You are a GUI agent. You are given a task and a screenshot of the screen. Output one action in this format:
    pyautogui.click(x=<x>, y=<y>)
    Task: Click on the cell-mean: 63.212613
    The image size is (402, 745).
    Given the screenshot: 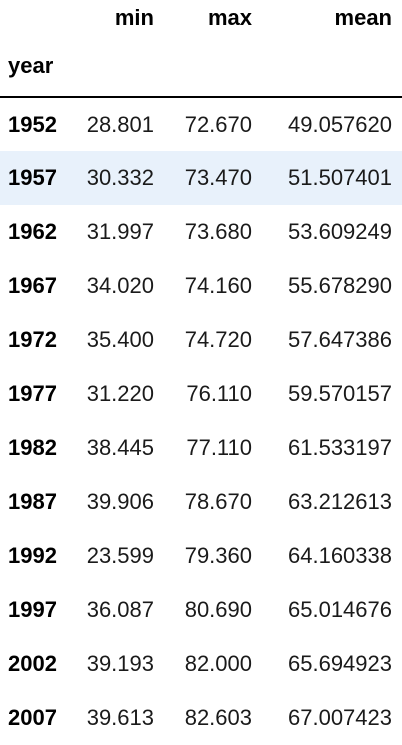 What is the action you would take?
    pyautogui.click(x=340, y=501)
    